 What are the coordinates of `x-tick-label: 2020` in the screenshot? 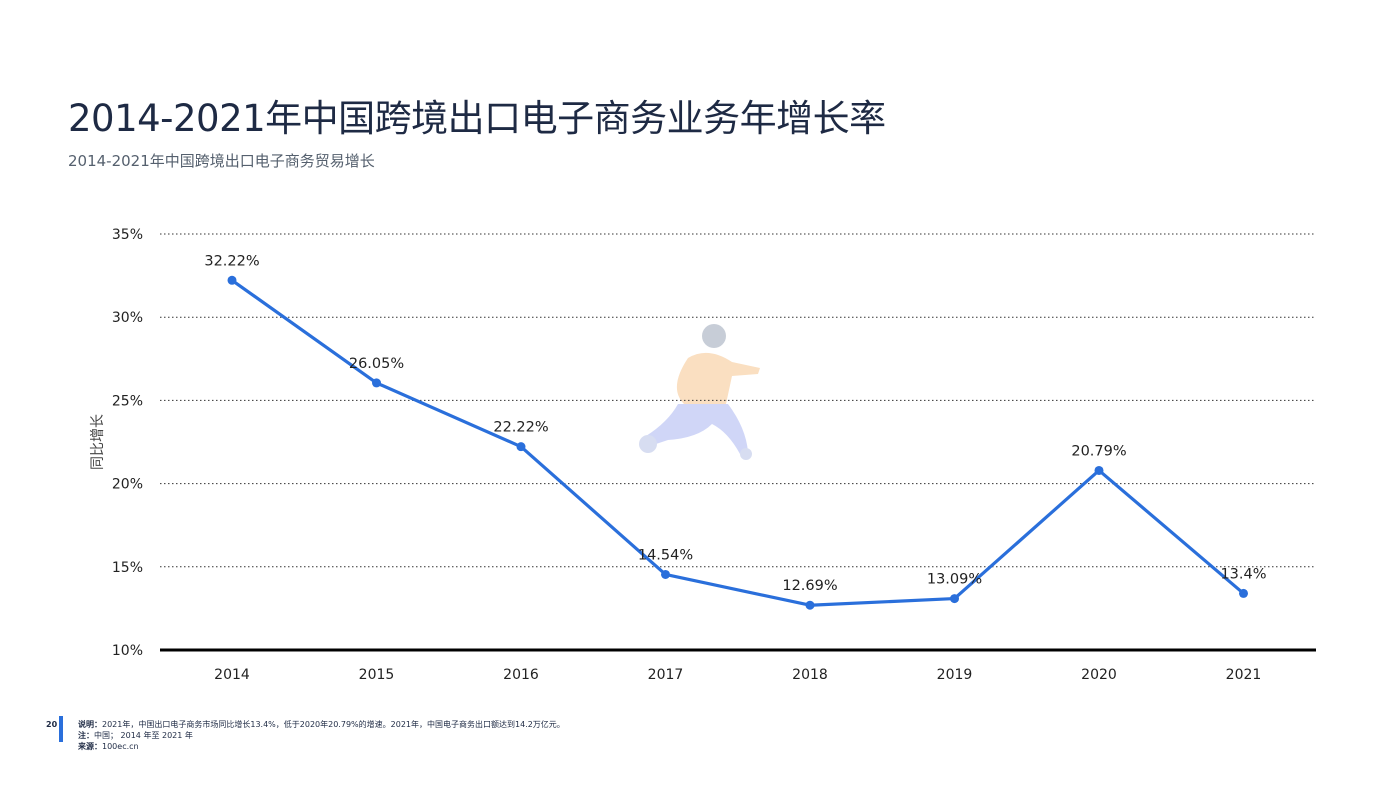 It's located at (1099, 675).